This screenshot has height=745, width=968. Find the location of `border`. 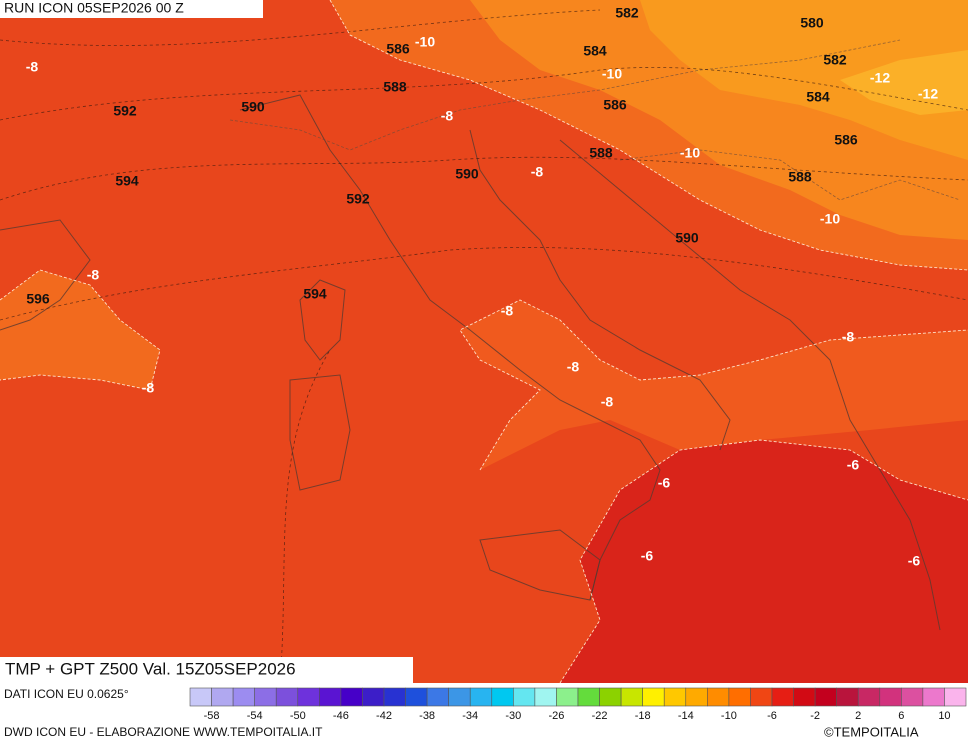

border is located at coordinates (790, 175).